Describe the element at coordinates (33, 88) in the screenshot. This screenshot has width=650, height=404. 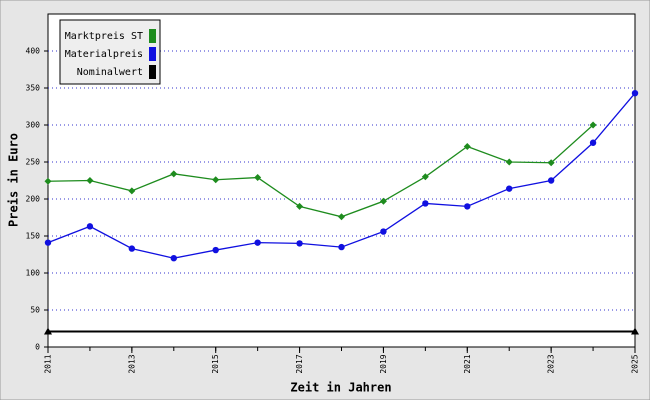
I see `y-tick-label: 350` at that location.